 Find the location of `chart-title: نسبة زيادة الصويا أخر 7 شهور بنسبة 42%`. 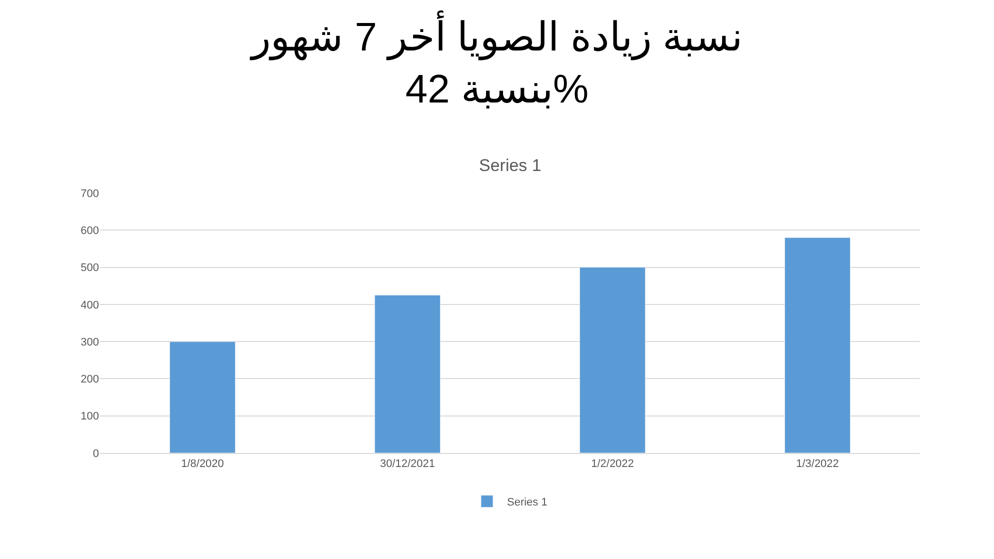

chart-title: نسبة زيادة الصويا أخر 7 شهور بنسبة 42% is located at coordinates (496, 60).